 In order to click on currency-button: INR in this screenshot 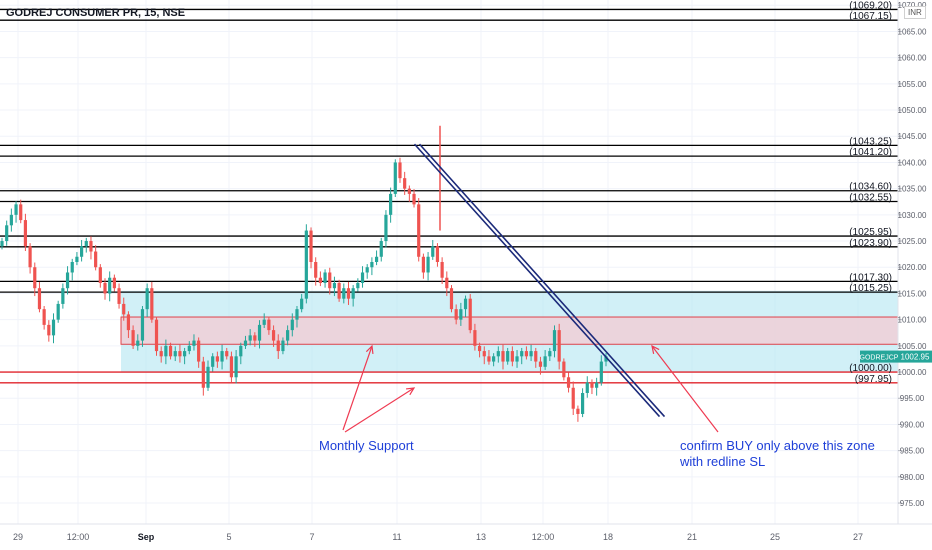, I will do `click(915, 12)`.